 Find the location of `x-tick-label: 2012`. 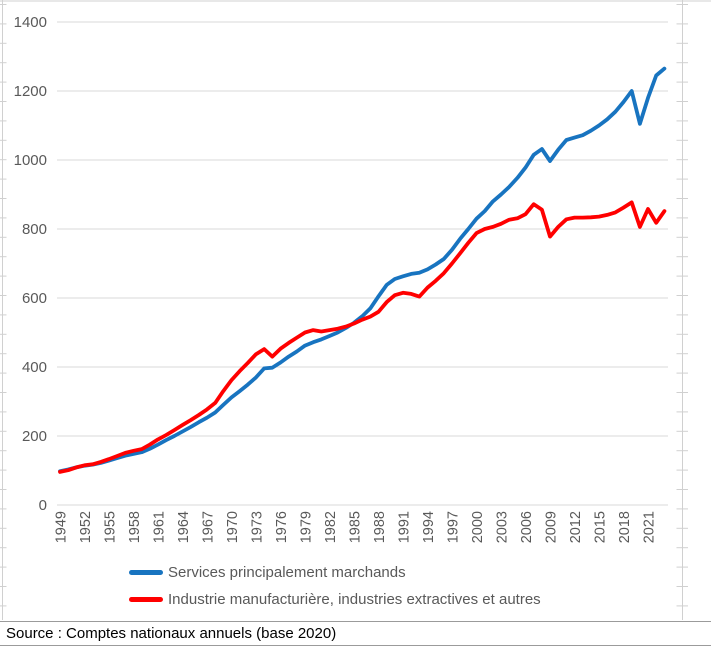

x-tick-label: 2012 is located at coordinates (576, 527).